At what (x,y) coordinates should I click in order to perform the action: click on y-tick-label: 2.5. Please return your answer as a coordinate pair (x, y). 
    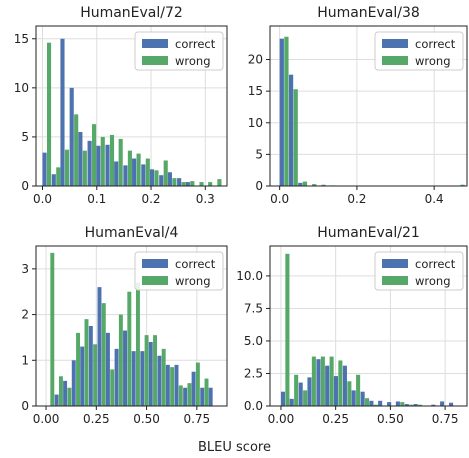
    Looking at the image, I should click on (253, 373).